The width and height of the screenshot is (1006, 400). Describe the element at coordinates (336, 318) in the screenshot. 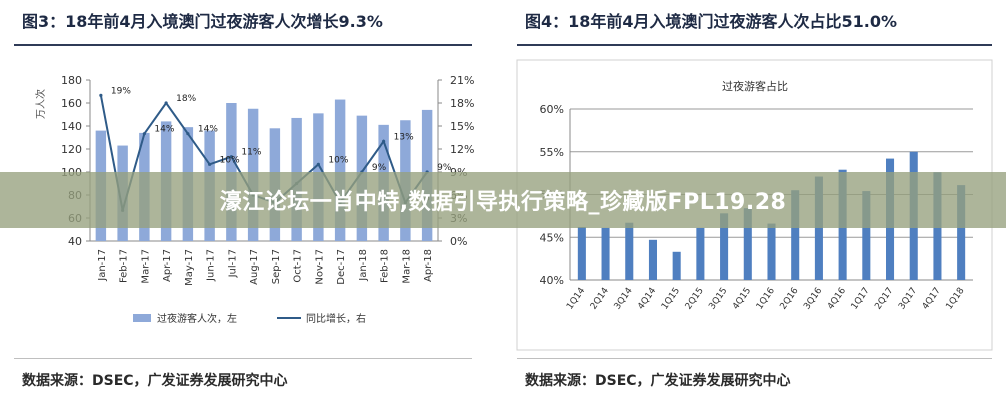

I see `legend-line-label: 同比增长，右` at that location.